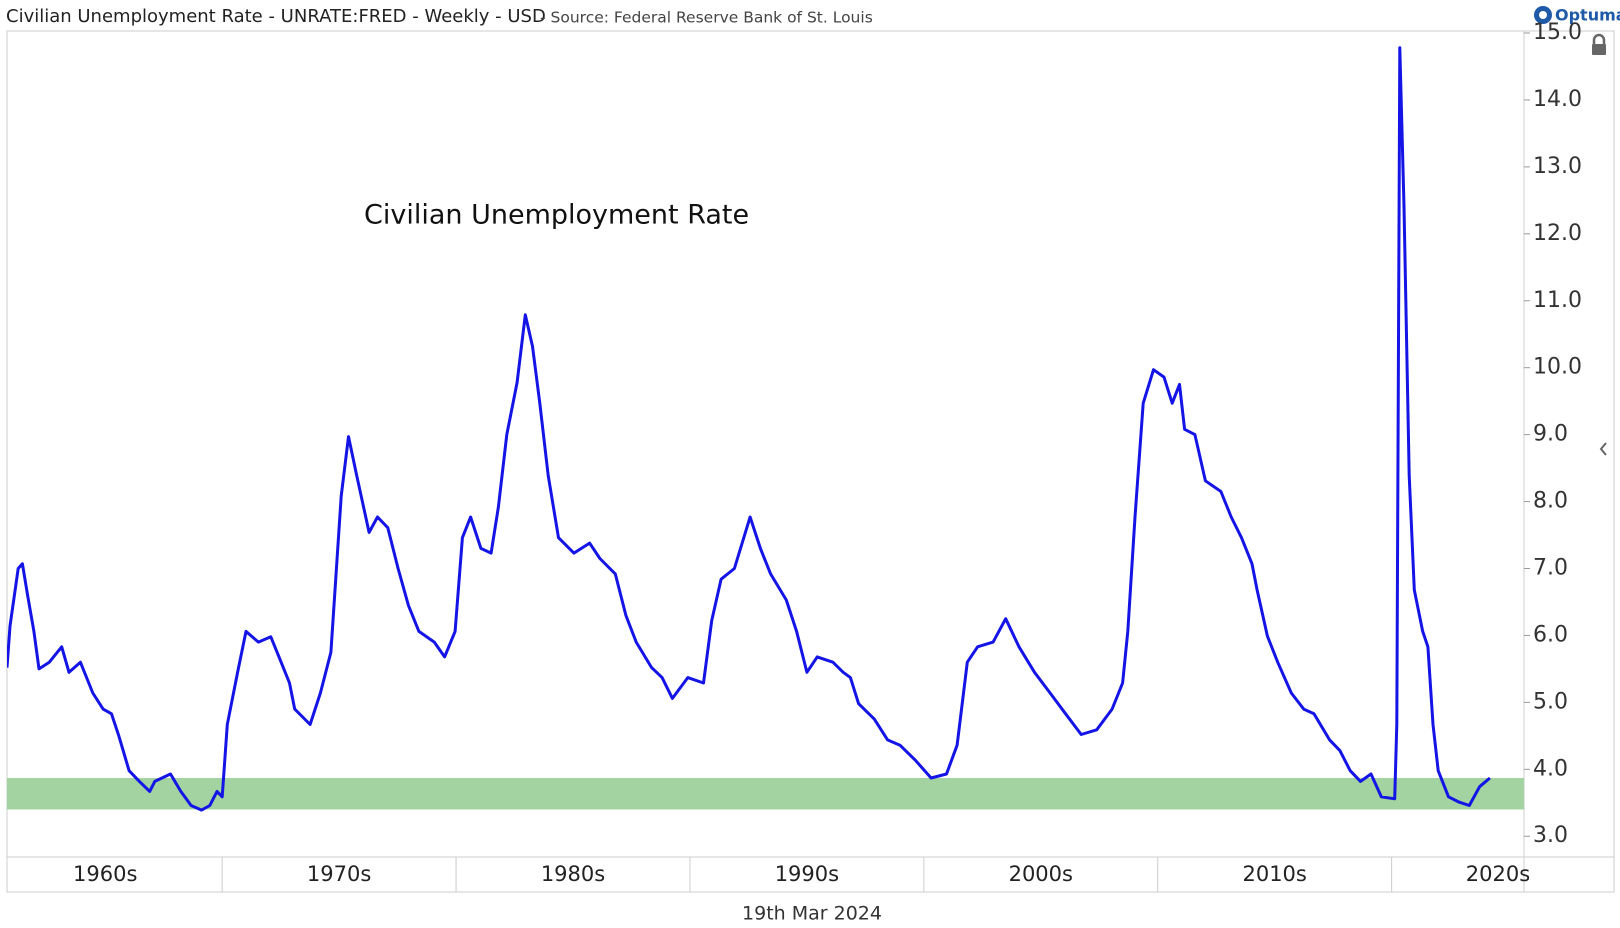 The height and width of the screenshot is (928, 1620). What do you see at coordinates (1599, 38) in the screenshot?
I see `lock-shackle` at bounding box center [1599, 38].